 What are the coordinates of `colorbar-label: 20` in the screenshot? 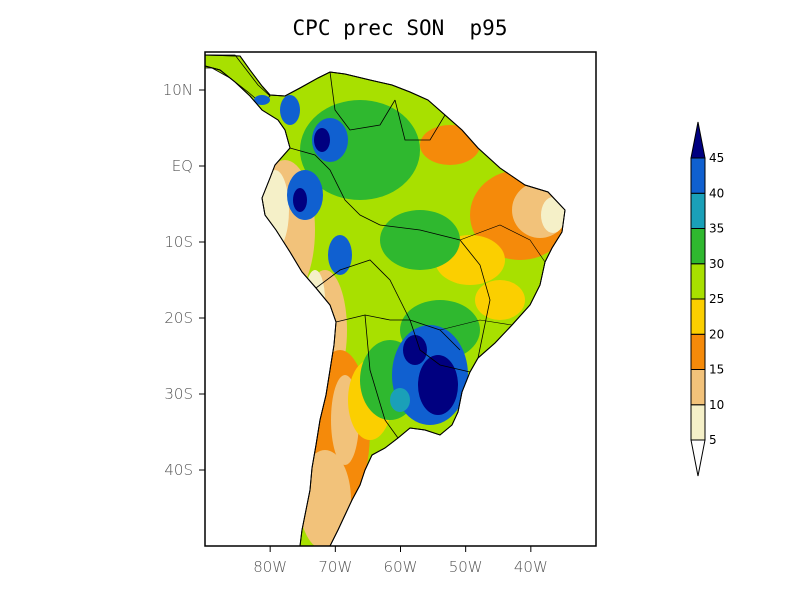 It's located at (716, 334).